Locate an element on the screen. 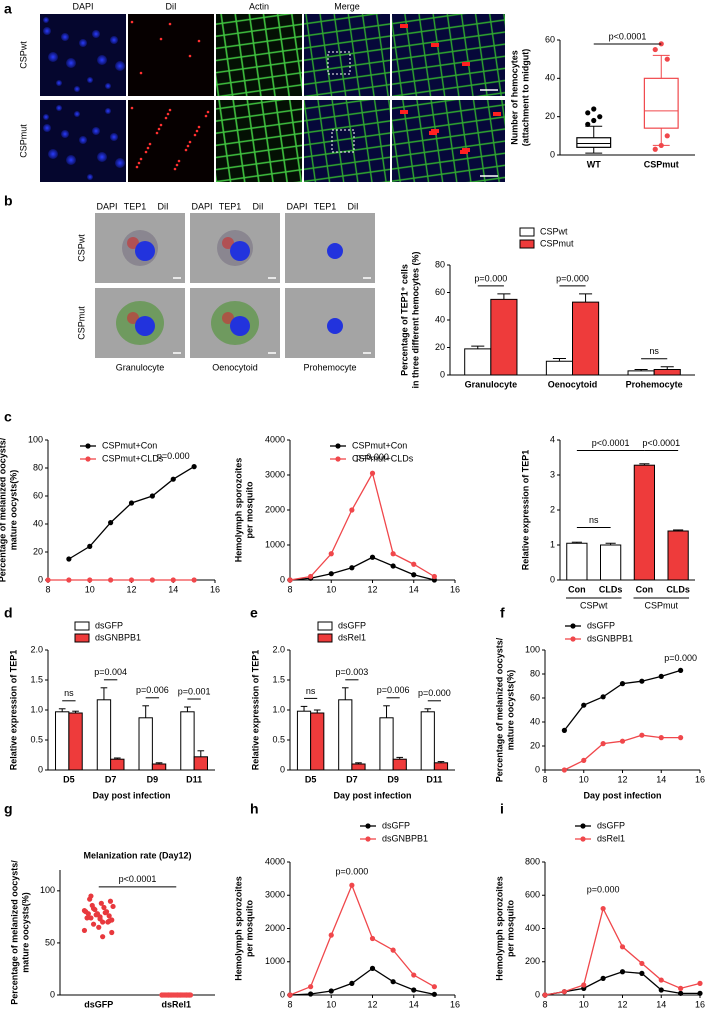 The height and width of the screenshot is (1014, 710). y-tick-label: 50 is located at coordinates (50, 942).